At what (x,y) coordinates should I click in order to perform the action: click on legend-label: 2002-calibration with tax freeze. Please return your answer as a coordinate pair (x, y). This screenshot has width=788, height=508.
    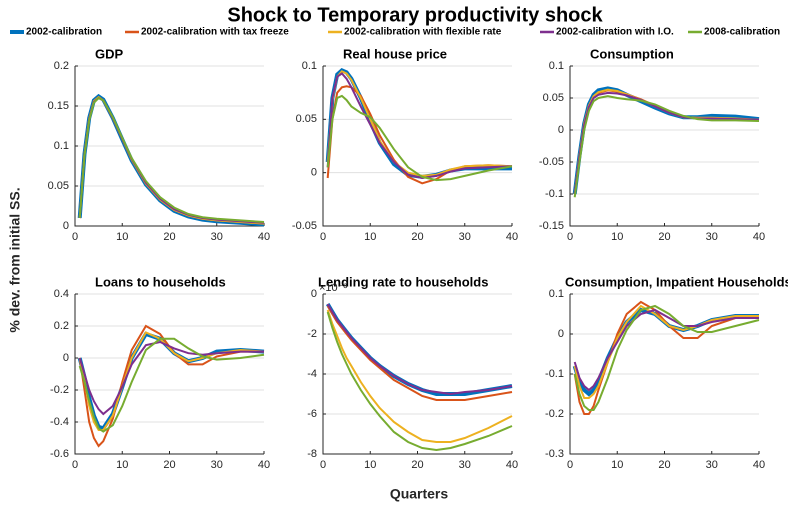
    Looking at the image, I should click on (215, 32).